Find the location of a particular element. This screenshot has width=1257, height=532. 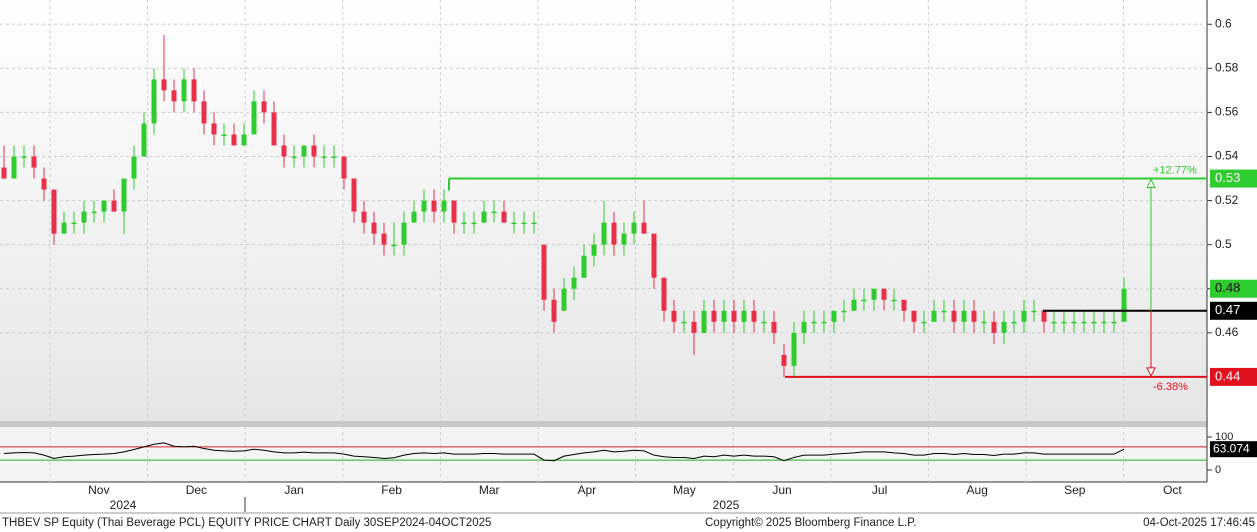

month-label: Oct is located at coordinates (1172, 490).